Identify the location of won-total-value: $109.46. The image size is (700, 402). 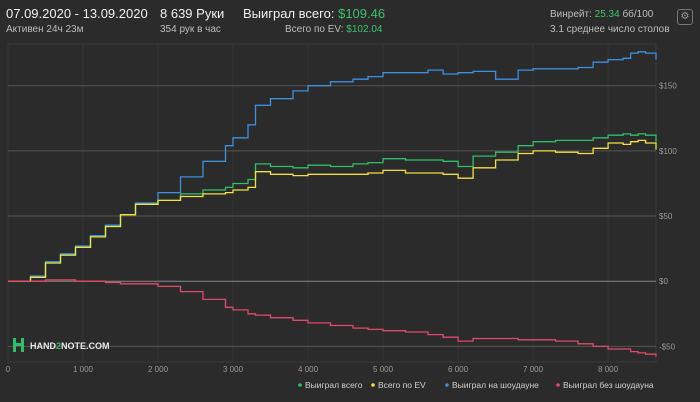
(362, 13).